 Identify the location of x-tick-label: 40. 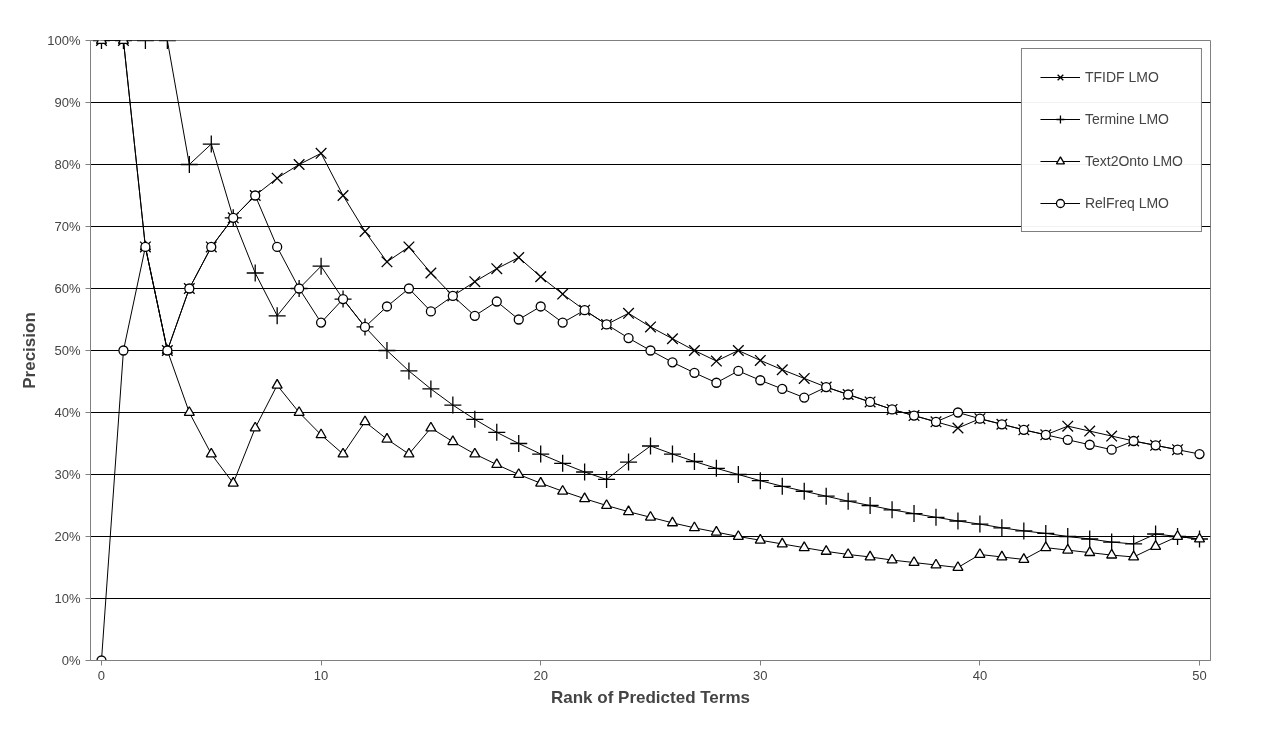
(980, 675).